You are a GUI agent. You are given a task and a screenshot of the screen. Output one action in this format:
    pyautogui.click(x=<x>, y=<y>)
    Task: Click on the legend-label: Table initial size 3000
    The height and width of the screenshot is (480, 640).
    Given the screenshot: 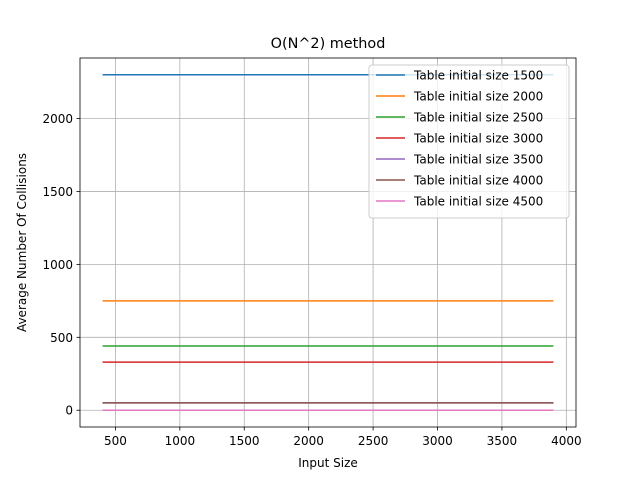 What is the action you would take?
    pyautogui.click(x=478, y=139)
    